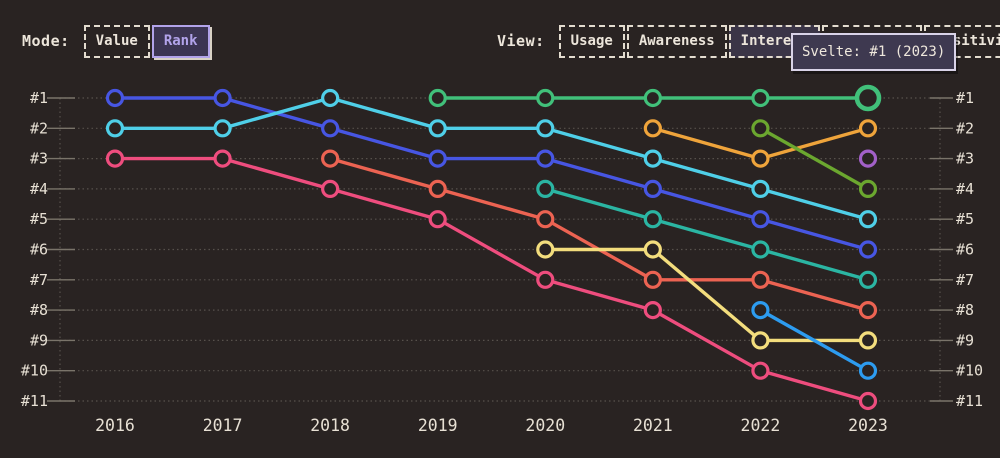  I want to click on hover-tooltip: Svelte: #1 (2023), so click(874, 52).